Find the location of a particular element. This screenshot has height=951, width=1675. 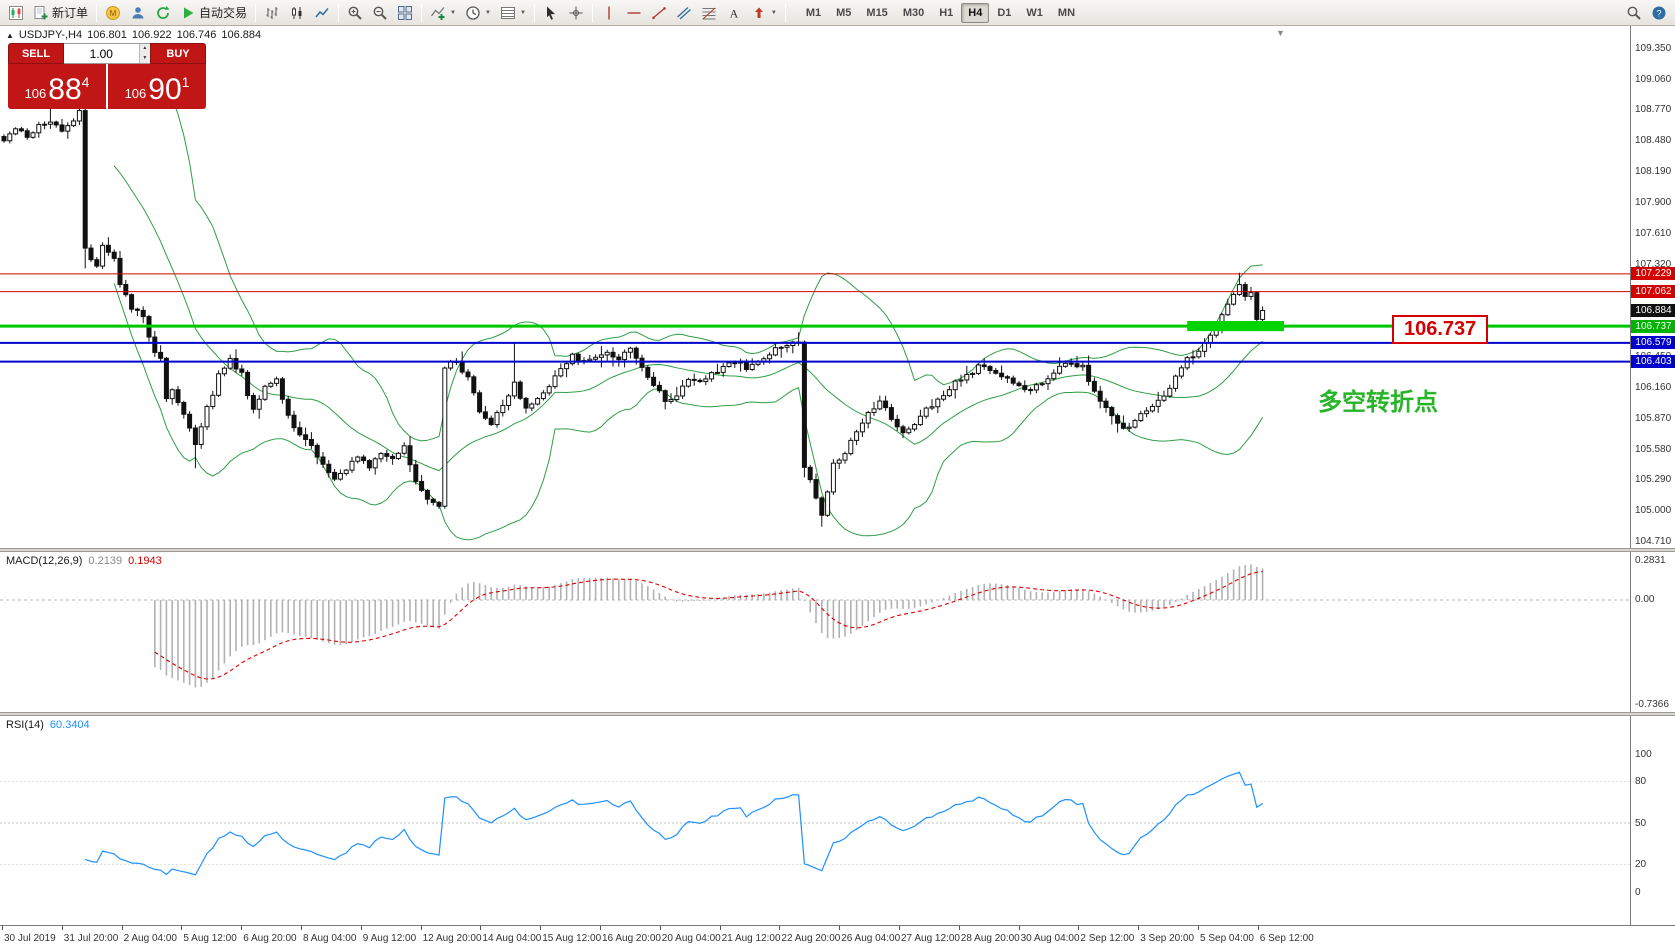

templates-icon is located at coordinates (508, 13).